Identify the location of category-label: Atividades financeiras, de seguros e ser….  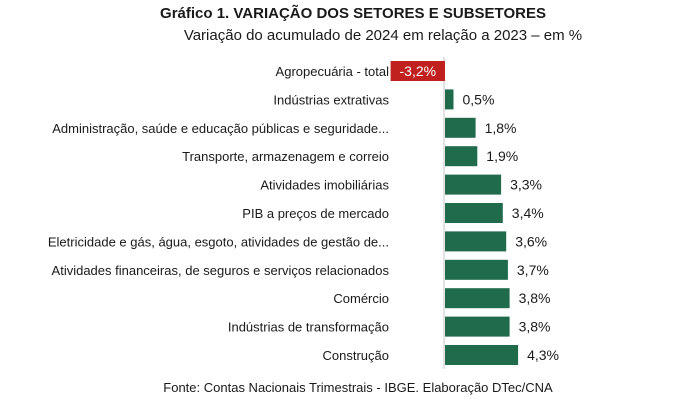
(221, 270).